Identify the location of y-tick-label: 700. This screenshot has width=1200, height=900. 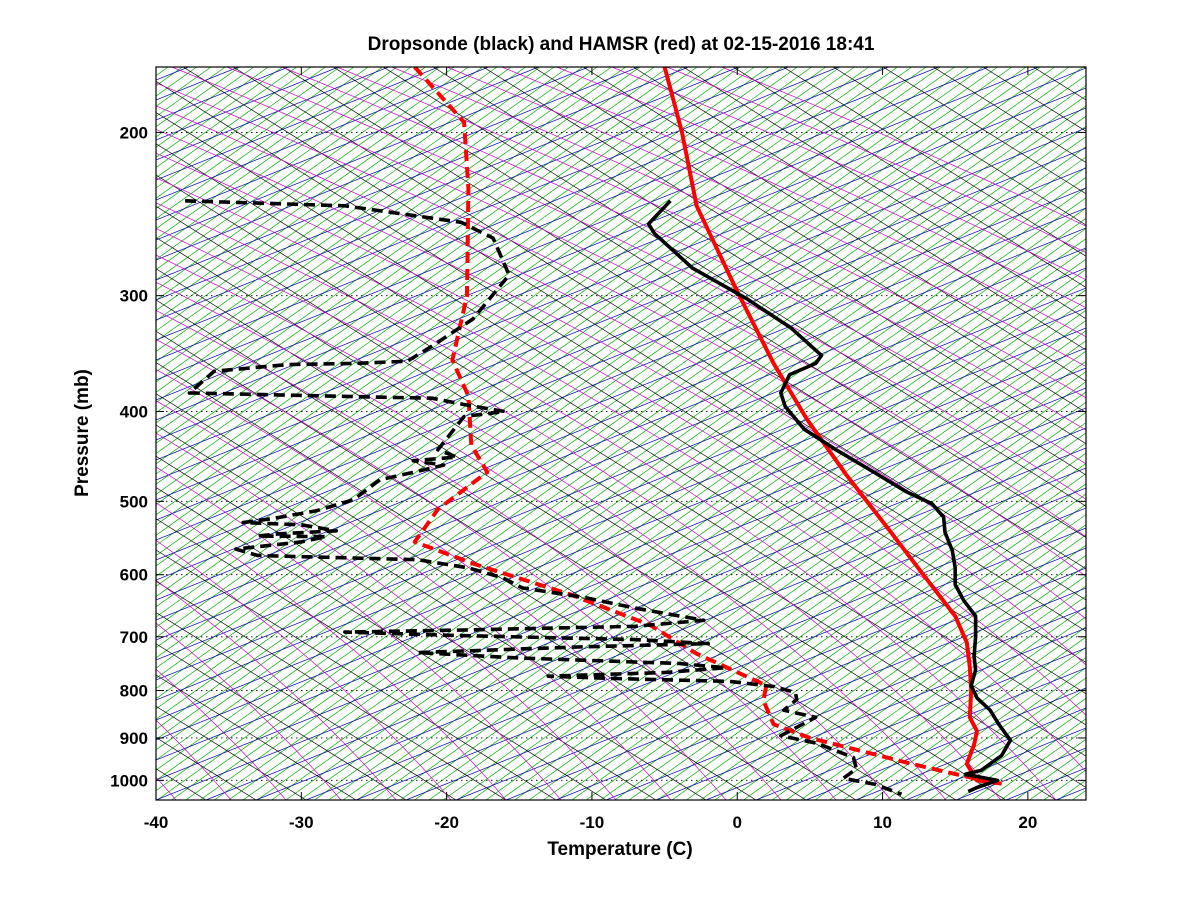
(134, 637).